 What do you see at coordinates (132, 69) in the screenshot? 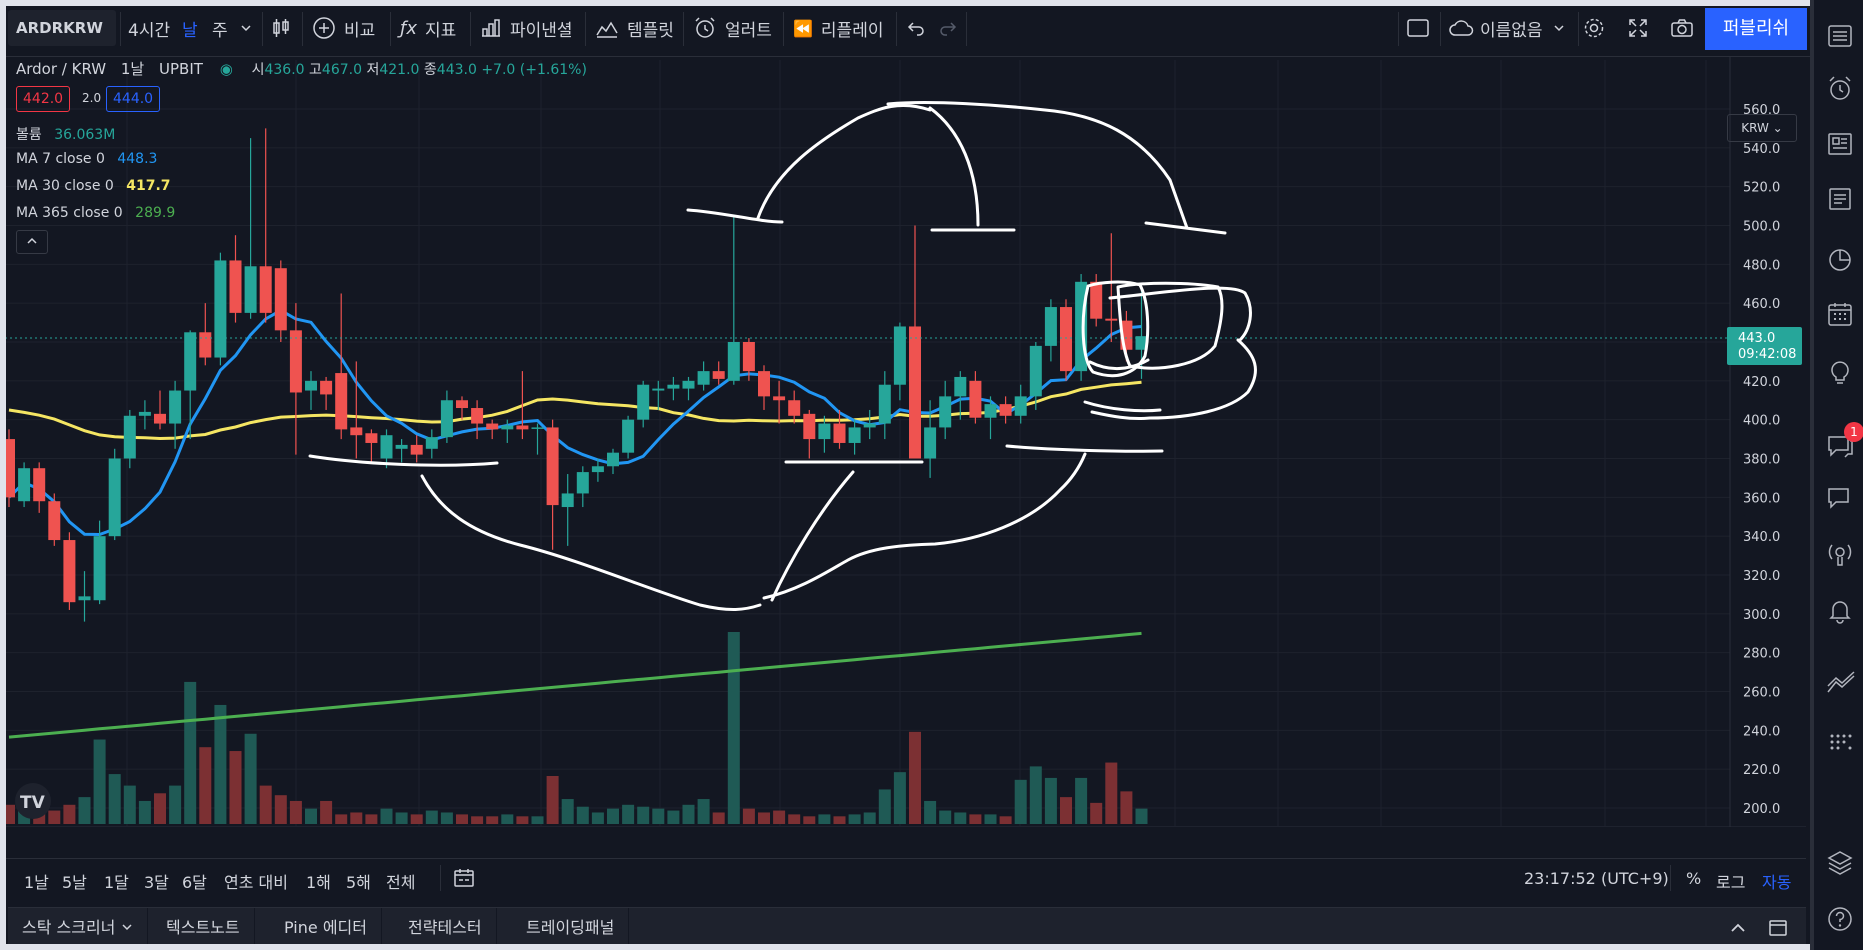
I see `legend-interval: 1날` at bounding box center [132, 69].